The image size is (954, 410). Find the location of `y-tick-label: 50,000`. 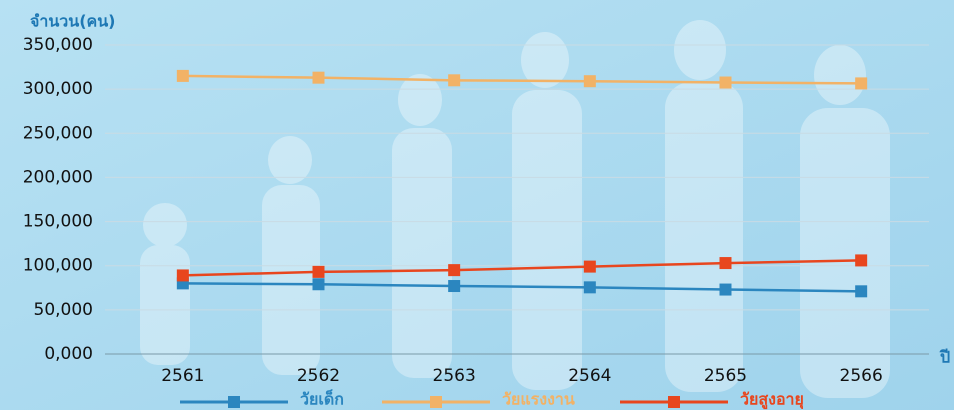

y-tick-label: 50,000 is located at coordinates (63, 310).